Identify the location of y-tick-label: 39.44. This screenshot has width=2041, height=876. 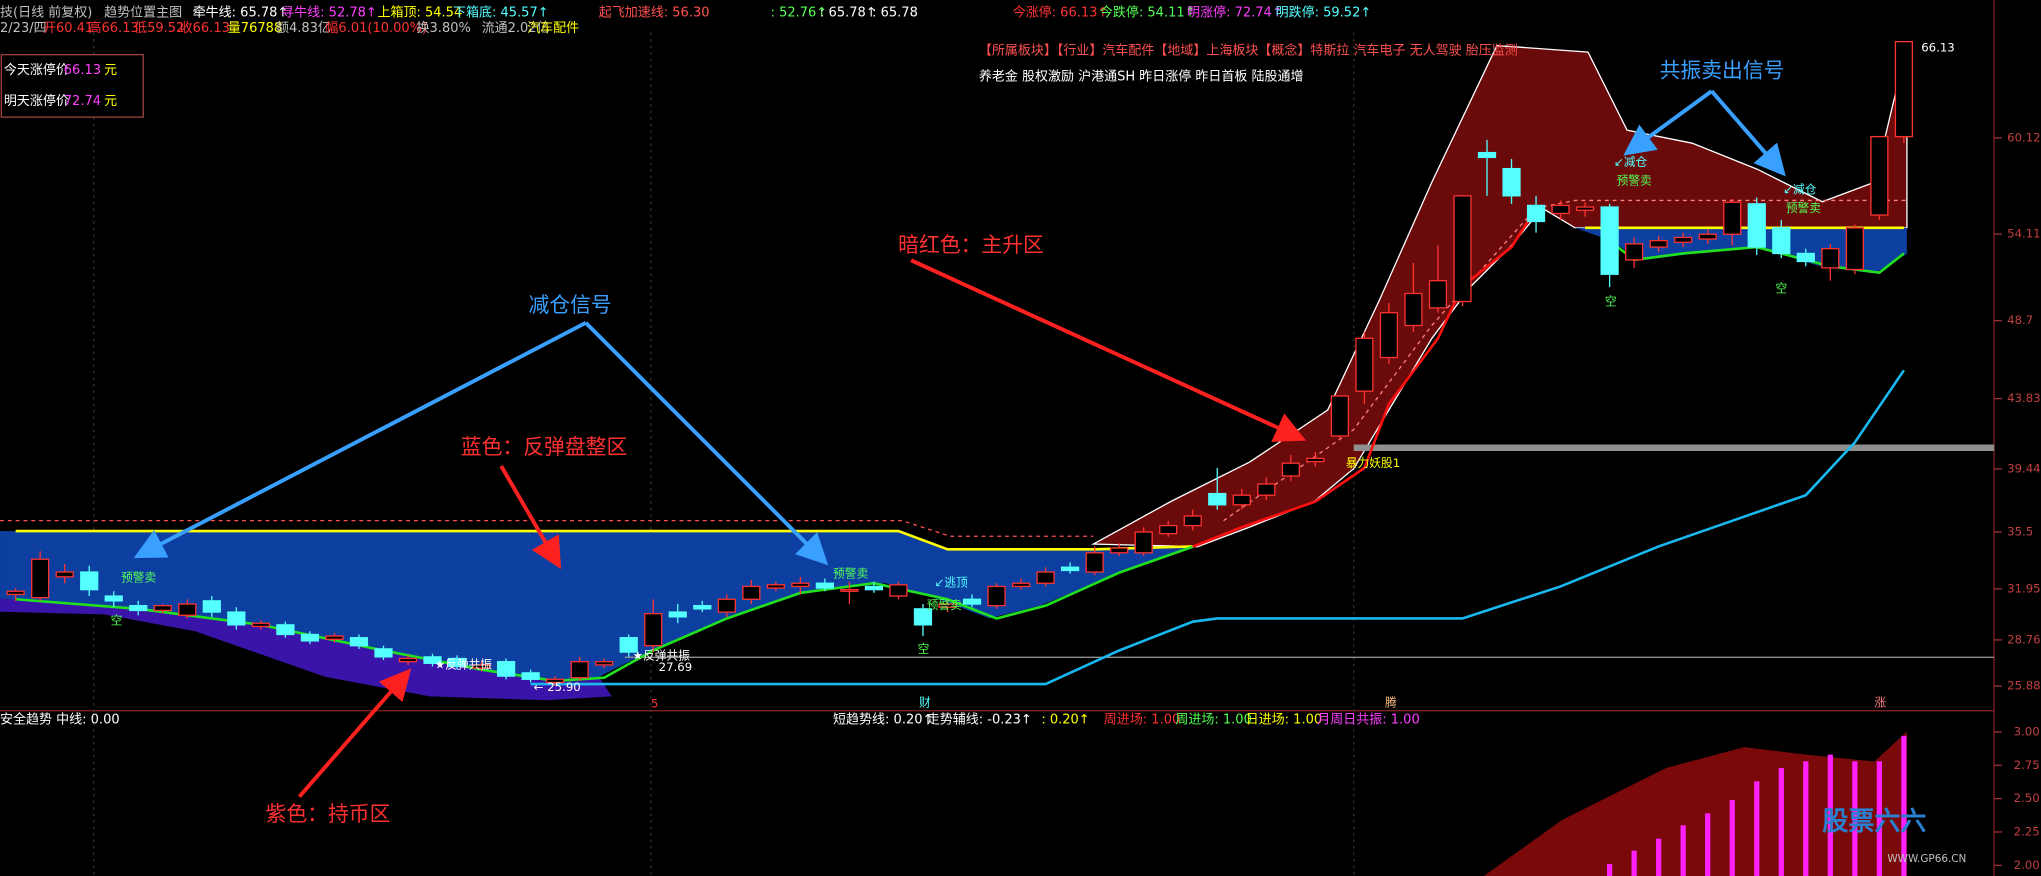
(2024, 468).